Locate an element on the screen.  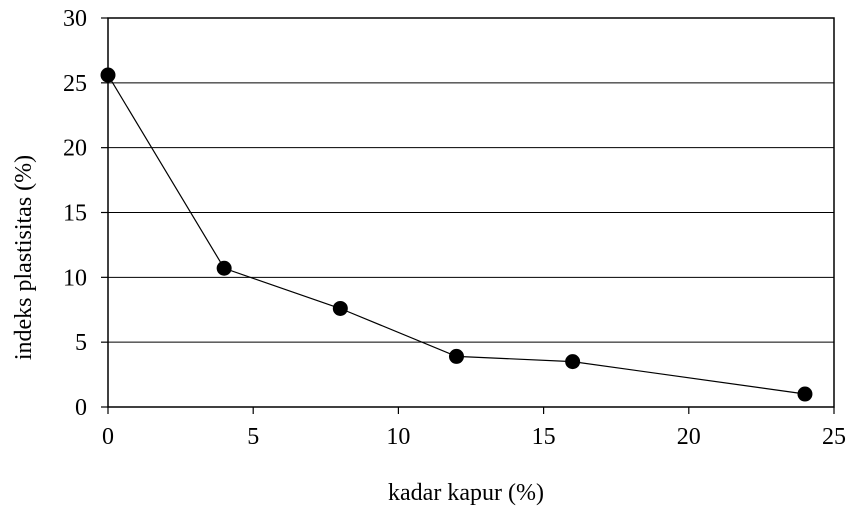
y-tick-label: 25 is located at coordinates (75, 84).